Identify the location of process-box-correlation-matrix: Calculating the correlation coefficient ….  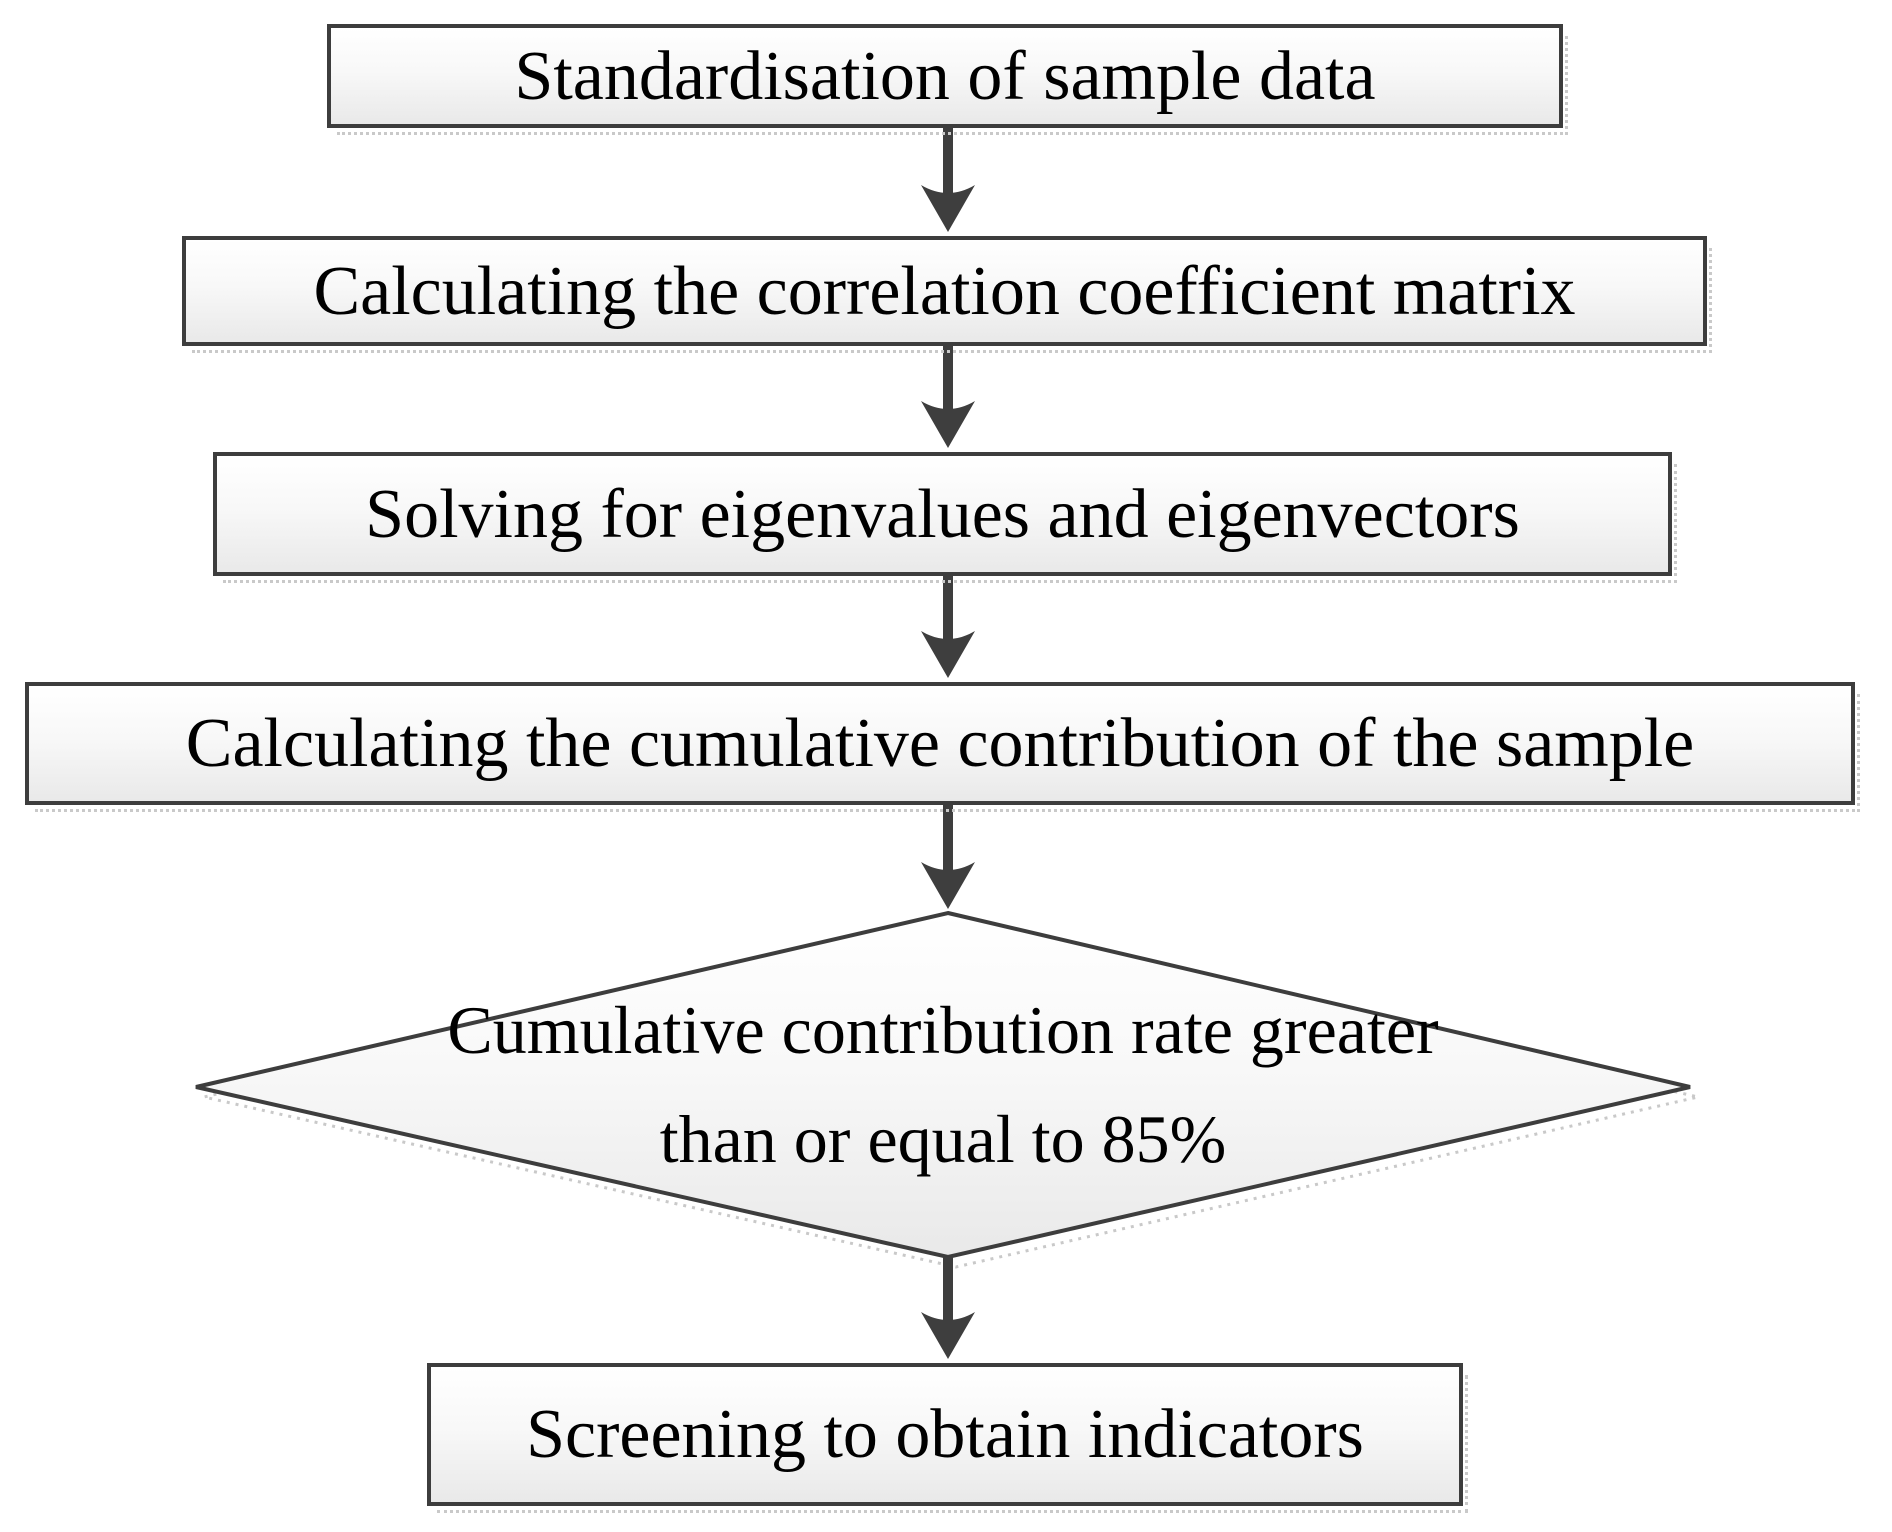
(947, 294).